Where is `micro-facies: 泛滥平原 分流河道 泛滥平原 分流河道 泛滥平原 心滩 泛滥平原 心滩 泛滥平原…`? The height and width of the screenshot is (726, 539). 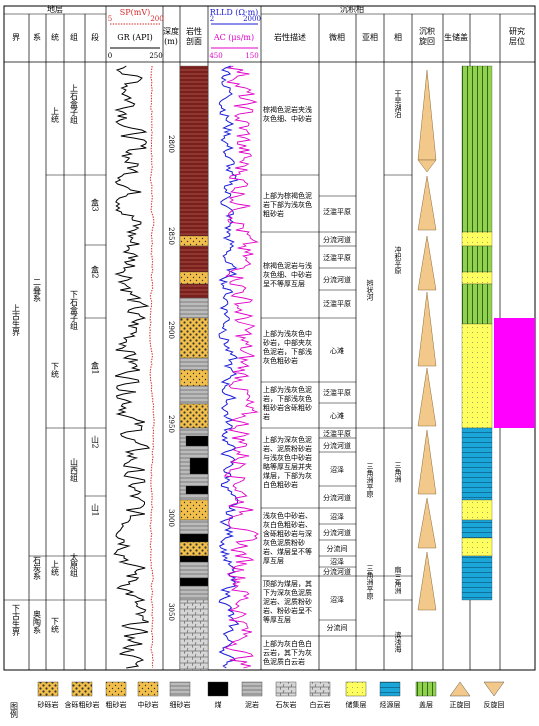
micro-facies: 泛滥平原 分流河道 泛滥平原 分流河道 泛滥平原 心滩 泛滥平原 心滩 泛滥平原… is located at coordinates (337, 419).